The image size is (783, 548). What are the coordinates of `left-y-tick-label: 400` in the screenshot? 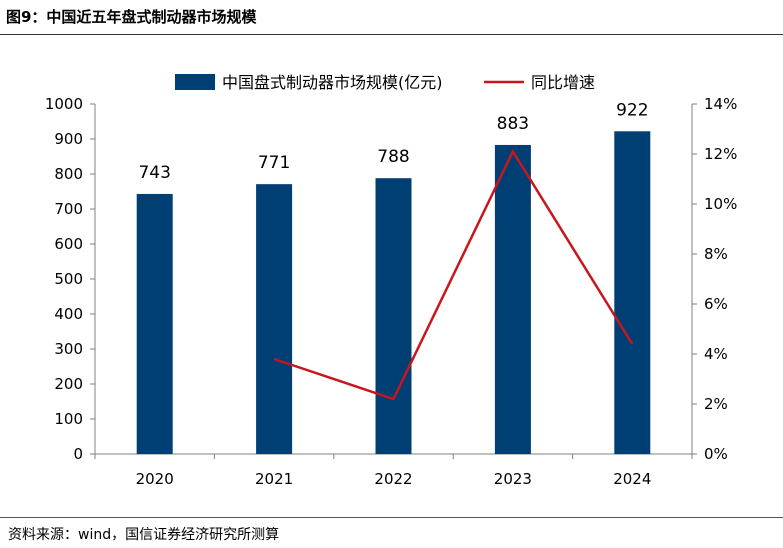 It's located at (68, 314).